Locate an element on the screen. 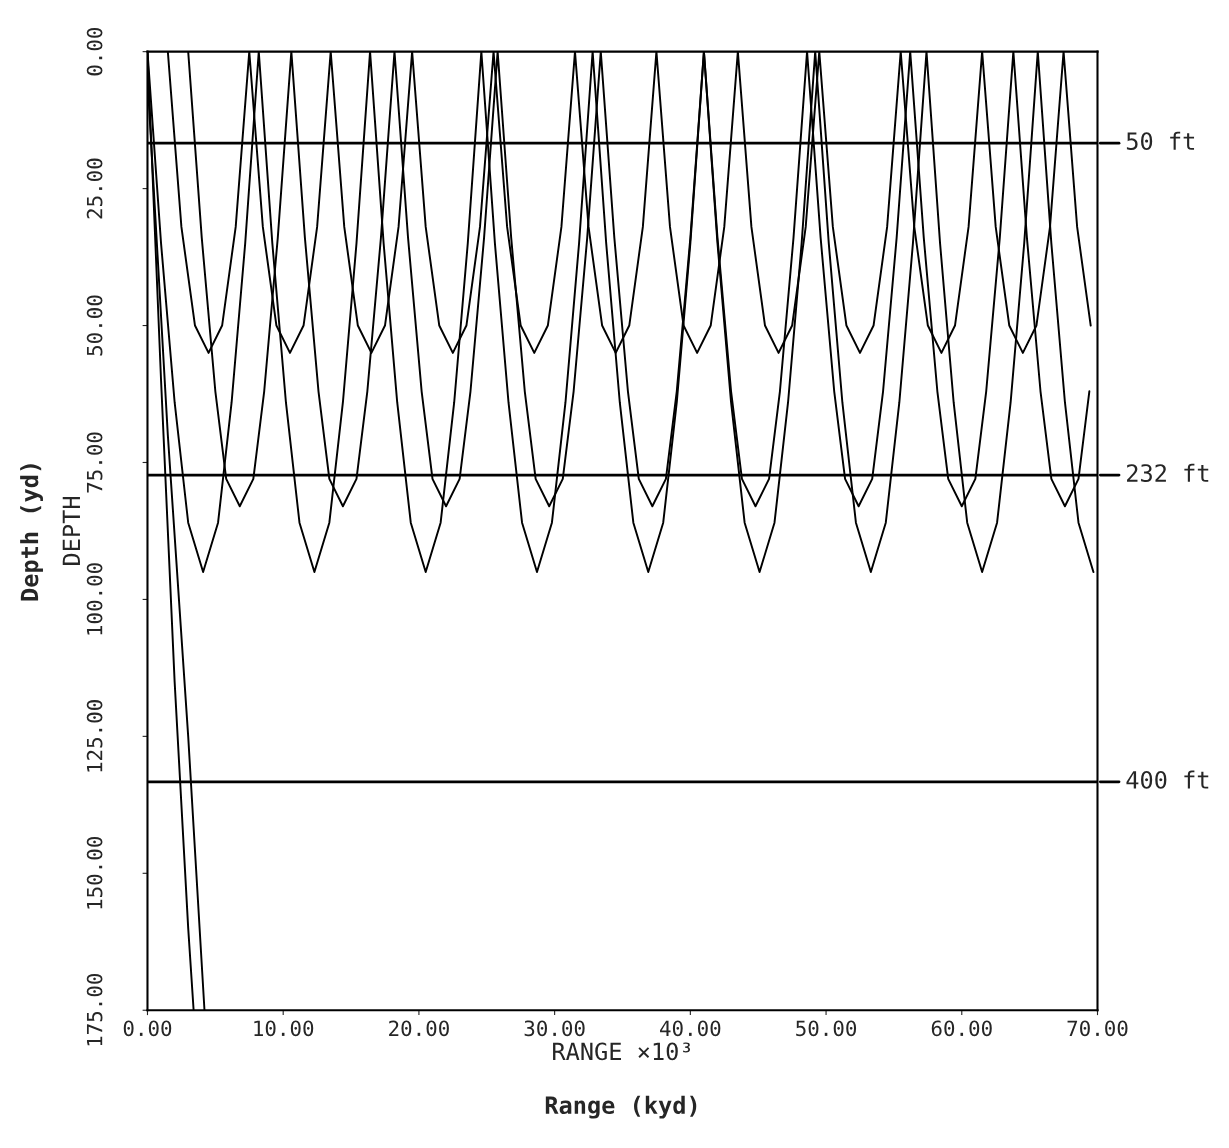 The image size is (1229, 1148). y-axis-title: Depth (yd) is located at coordinates (31, 532).